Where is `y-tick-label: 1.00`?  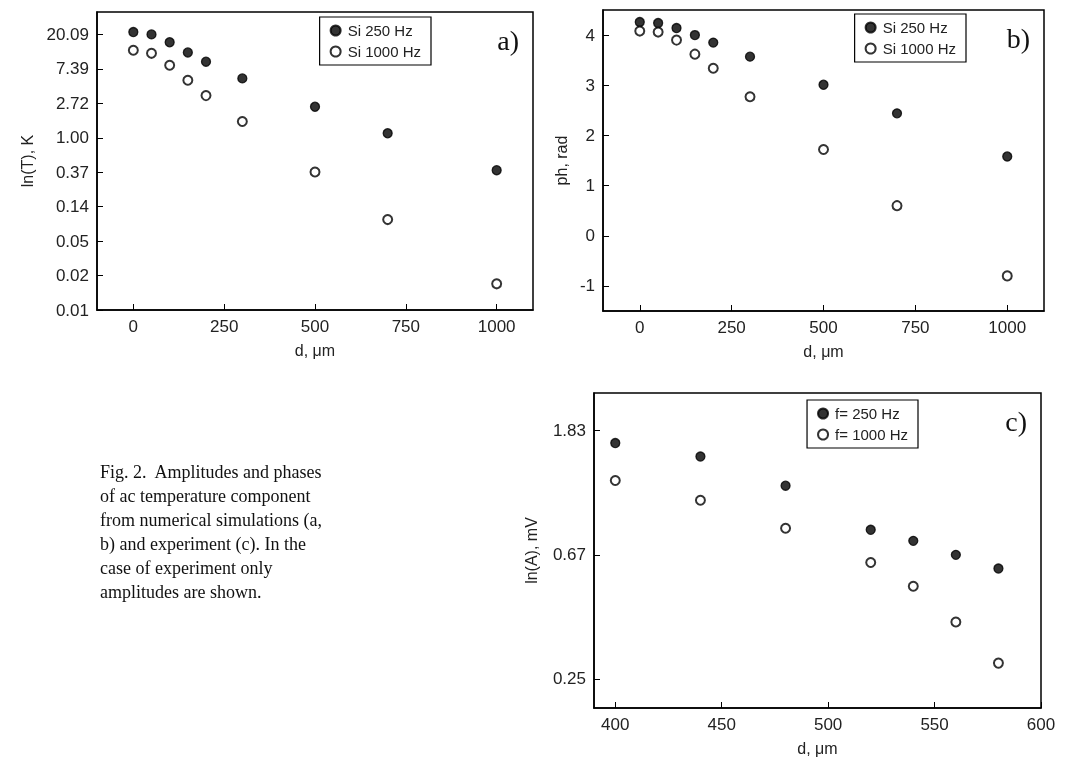 y-tick-label: 1.00 is located at coordinates (72, 138).